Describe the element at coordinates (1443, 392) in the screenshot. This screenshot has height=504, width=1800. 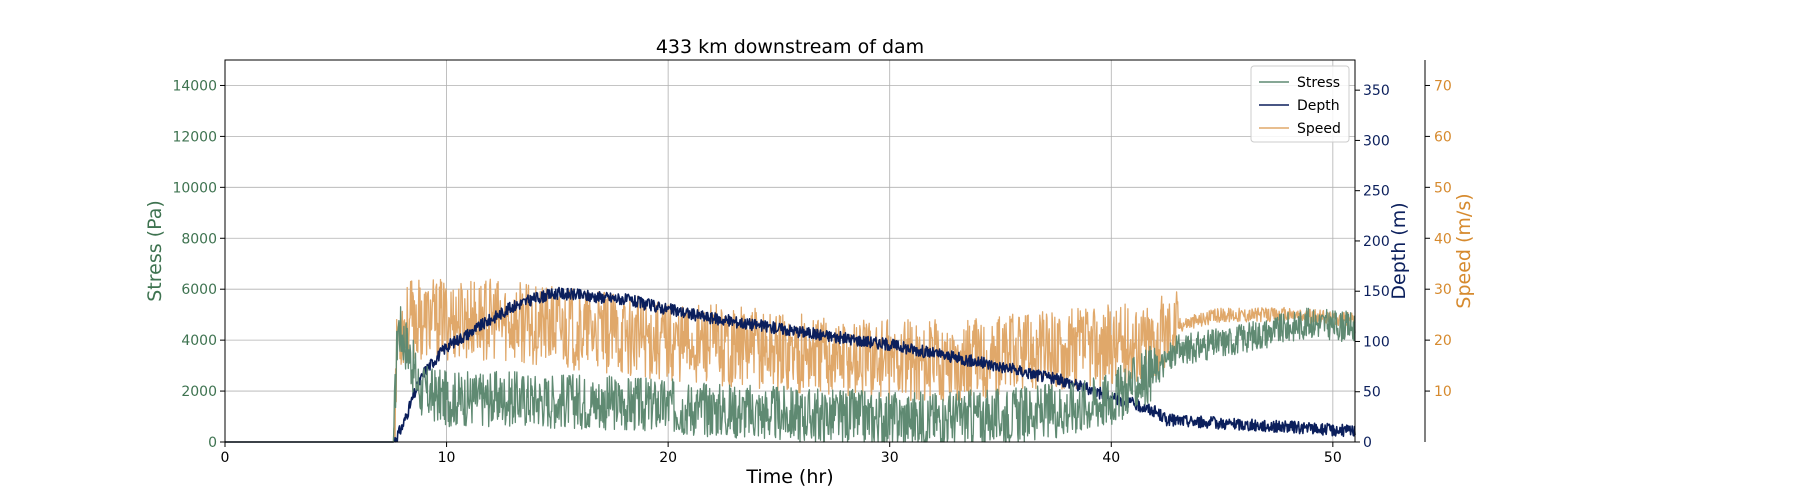
I see `speed-tick-label: 10` at that location.